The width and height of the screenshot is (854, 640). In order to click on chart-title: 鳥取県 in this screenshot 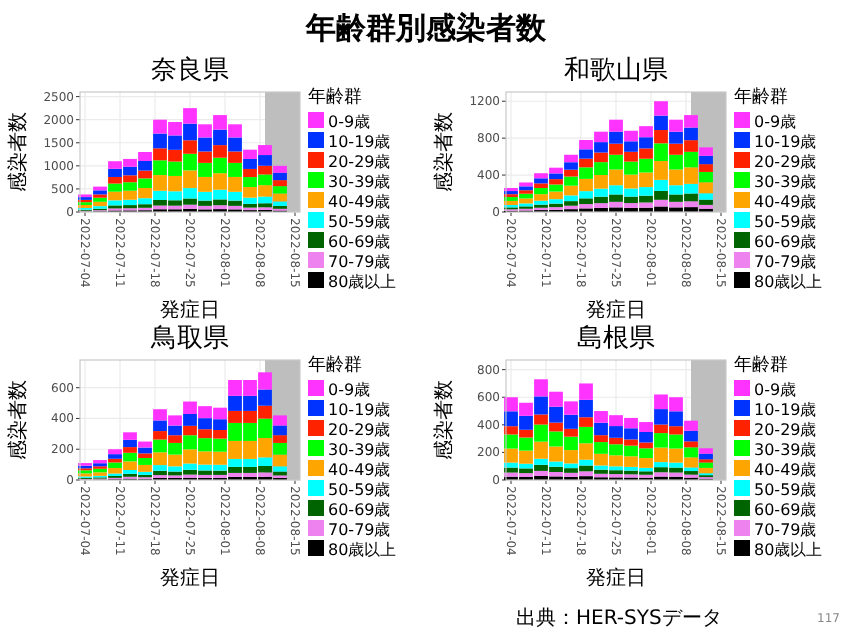, I will do `click(189, 339)`.